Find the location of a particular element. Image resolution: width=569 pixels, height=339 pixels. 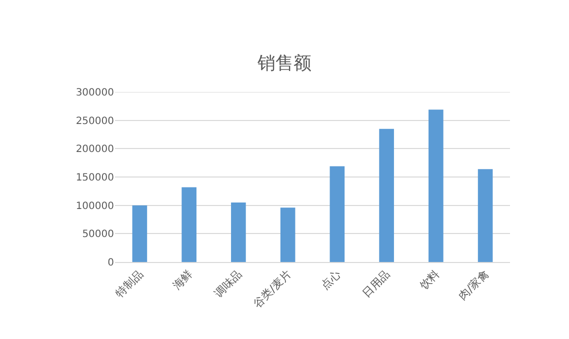

x-tick-label: 饮料 is located at coordinates (429, 280).